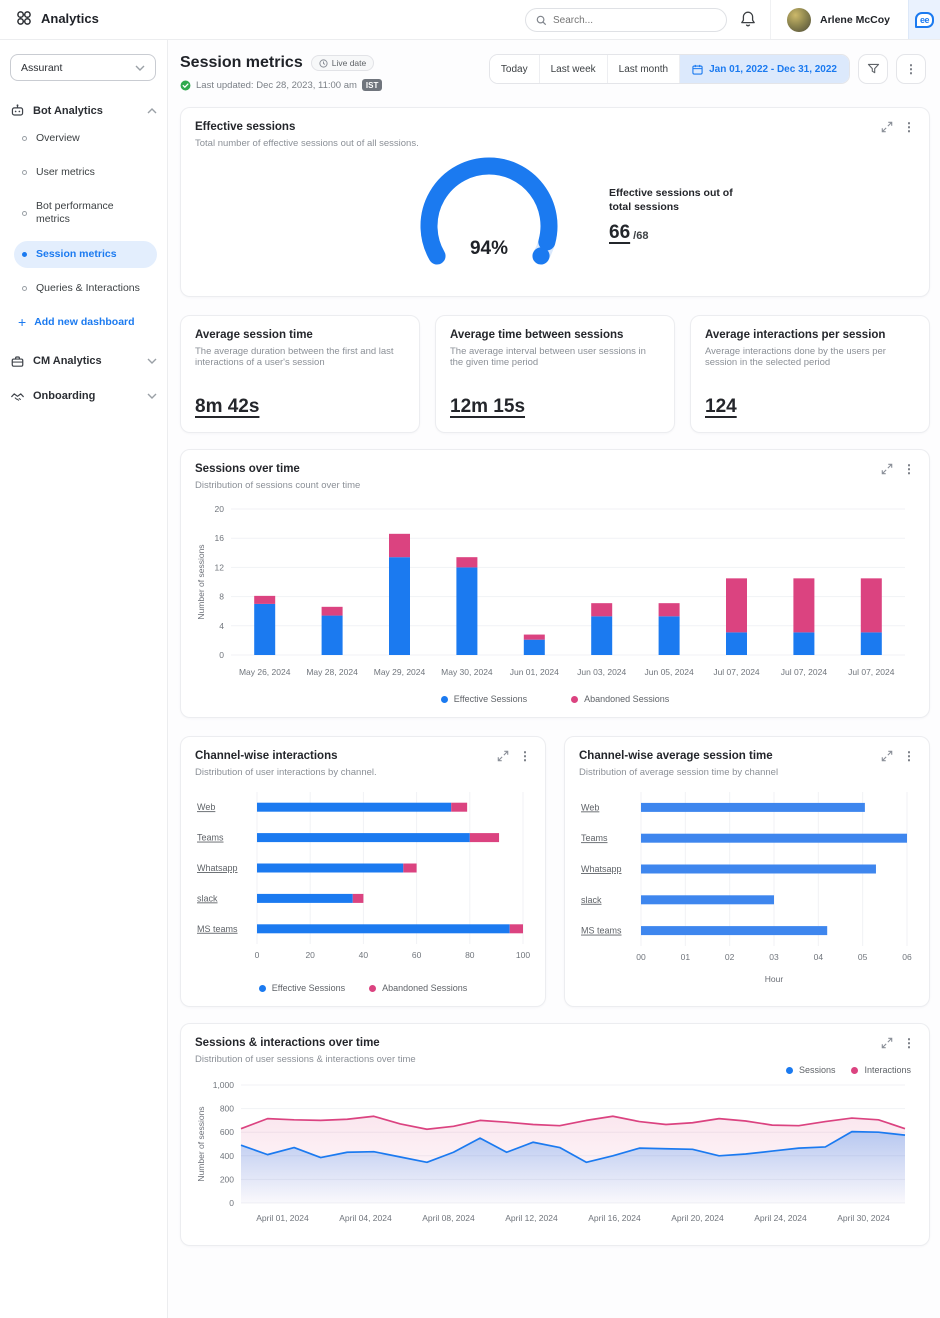 The width and height of the screenshot is (940, 1318). What do you see at coordinates (372, 85) in the screenshot?
I see `timezone-badge: IST` at bounding box center [372, 85].